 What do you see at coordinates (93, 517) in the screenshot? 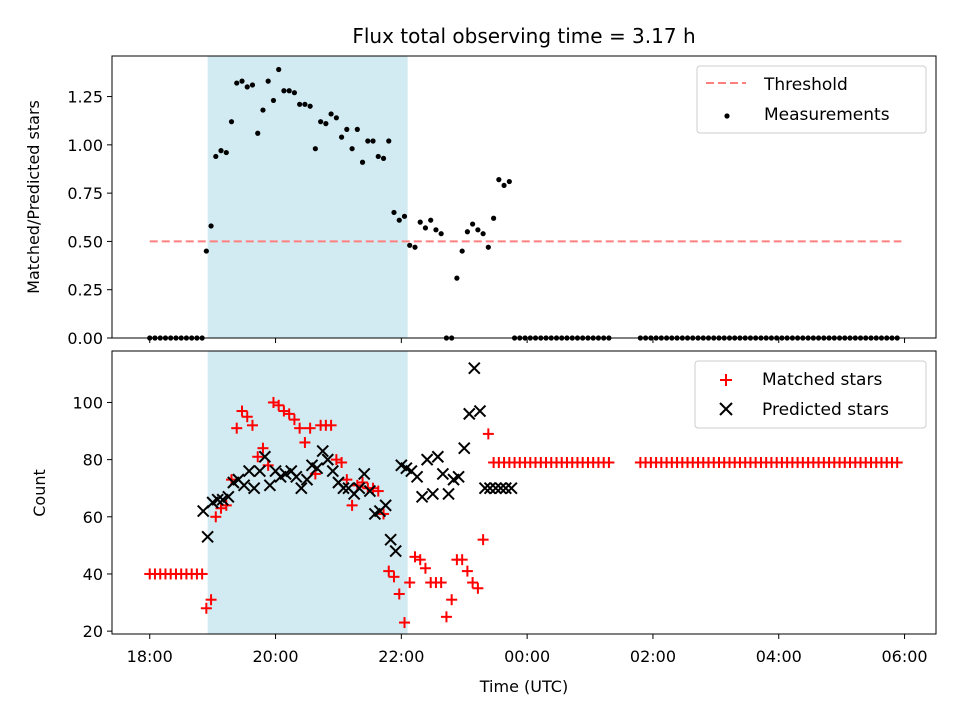
I see `bottom-y-tick-label: 60` at bounding box center [93, 517].